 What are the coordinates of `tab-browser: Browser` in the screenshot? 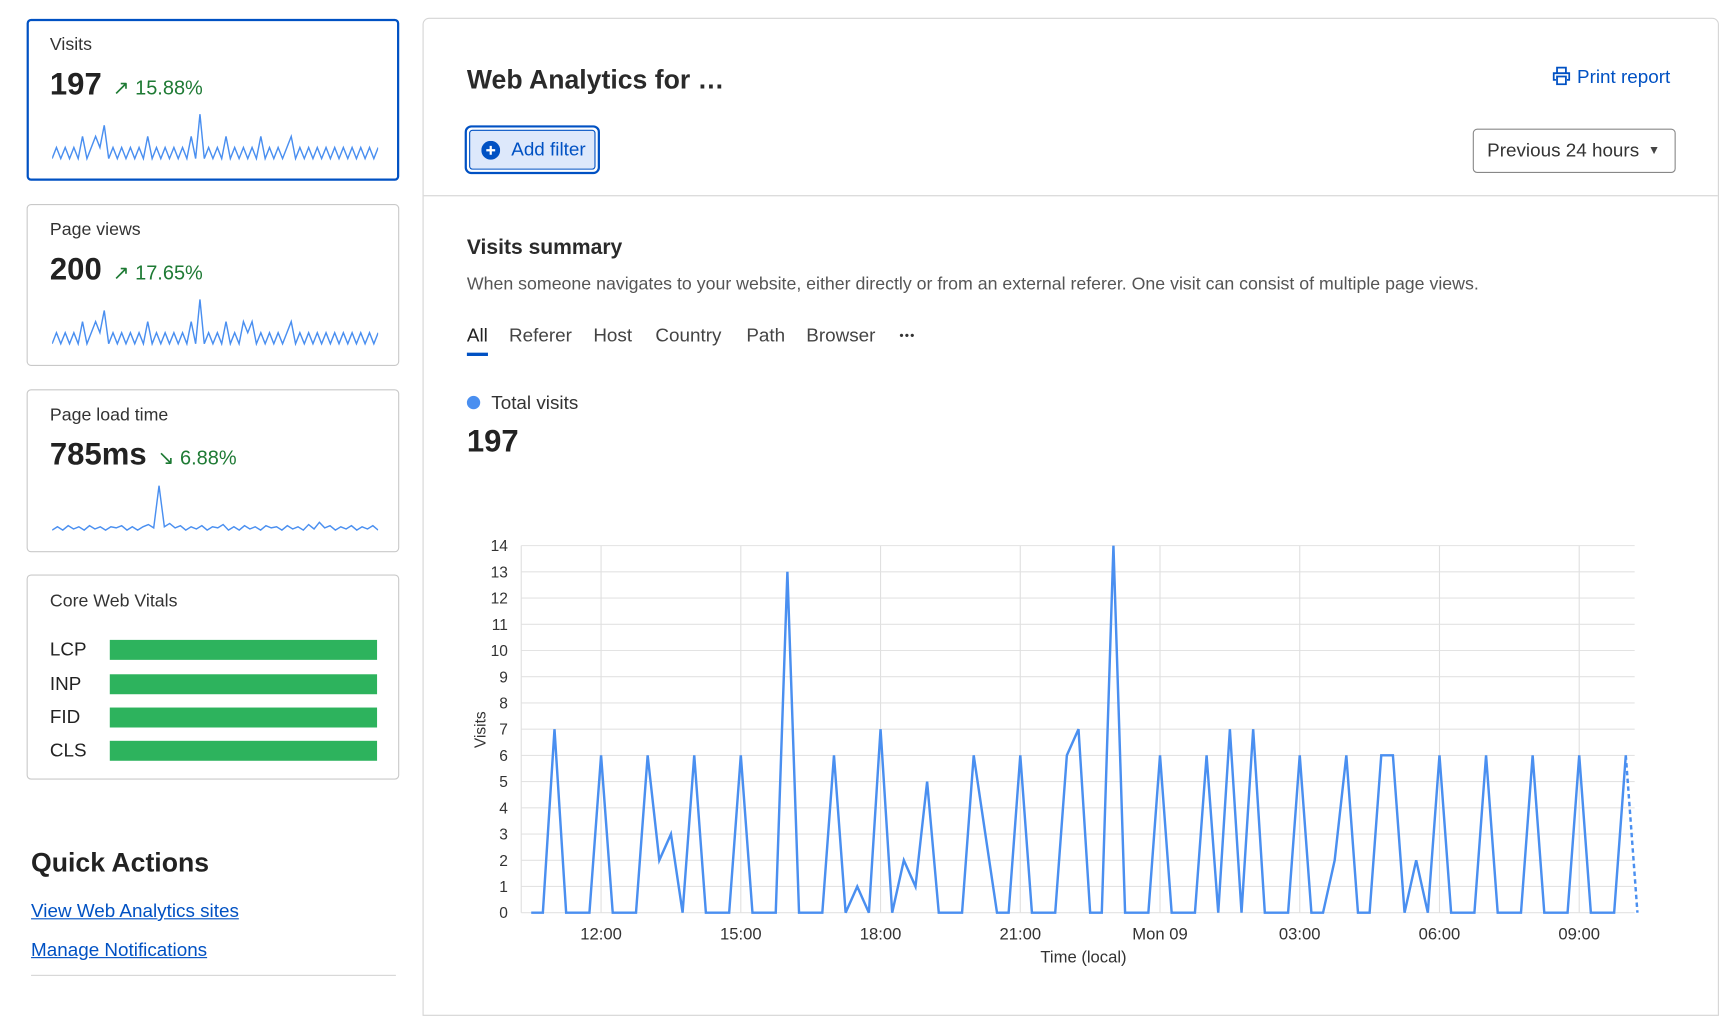 It's located at (840, 336).